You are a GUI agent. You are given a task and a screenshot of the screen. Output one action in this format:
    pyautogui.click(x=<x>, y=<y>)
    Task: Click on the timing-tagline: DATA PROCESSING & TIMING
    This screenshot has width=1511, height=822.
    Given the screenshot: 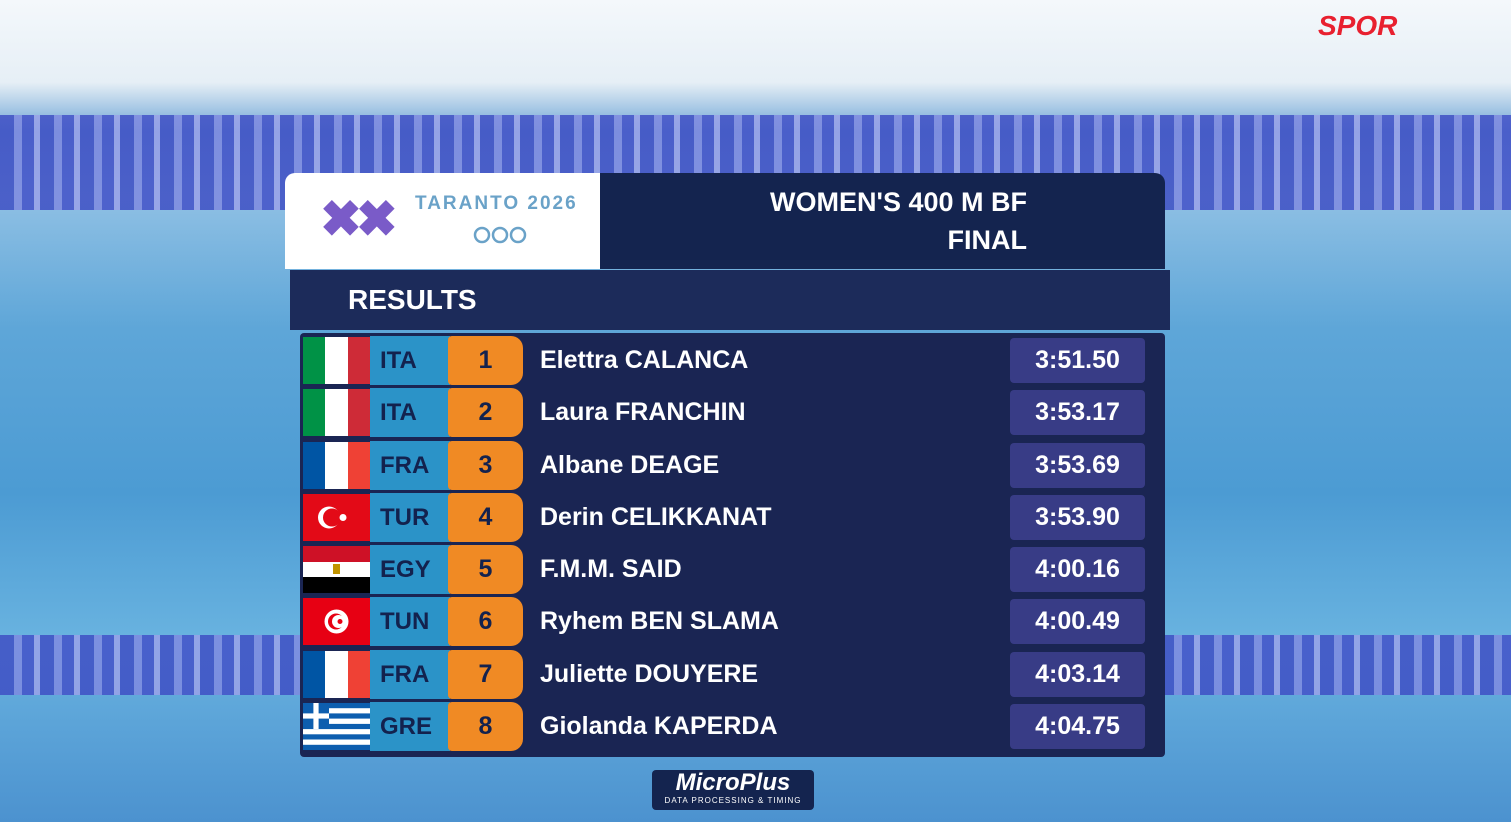 What is the action you would take?
    pyautogui.click(x=733, y=800)
    